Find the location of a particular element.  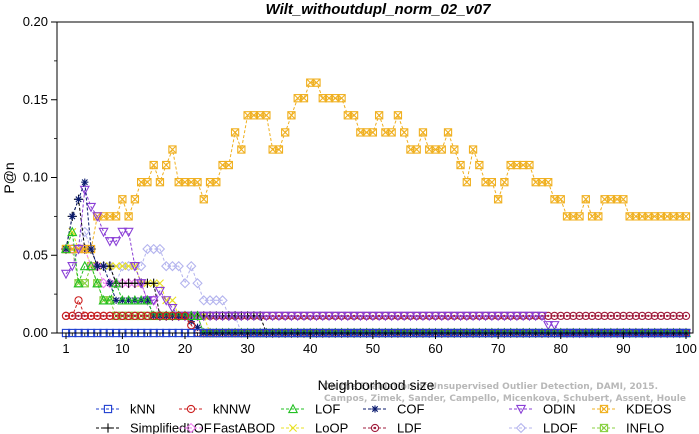

legend-label-fastabod: FastABOD is located at coordinates (244, 427).